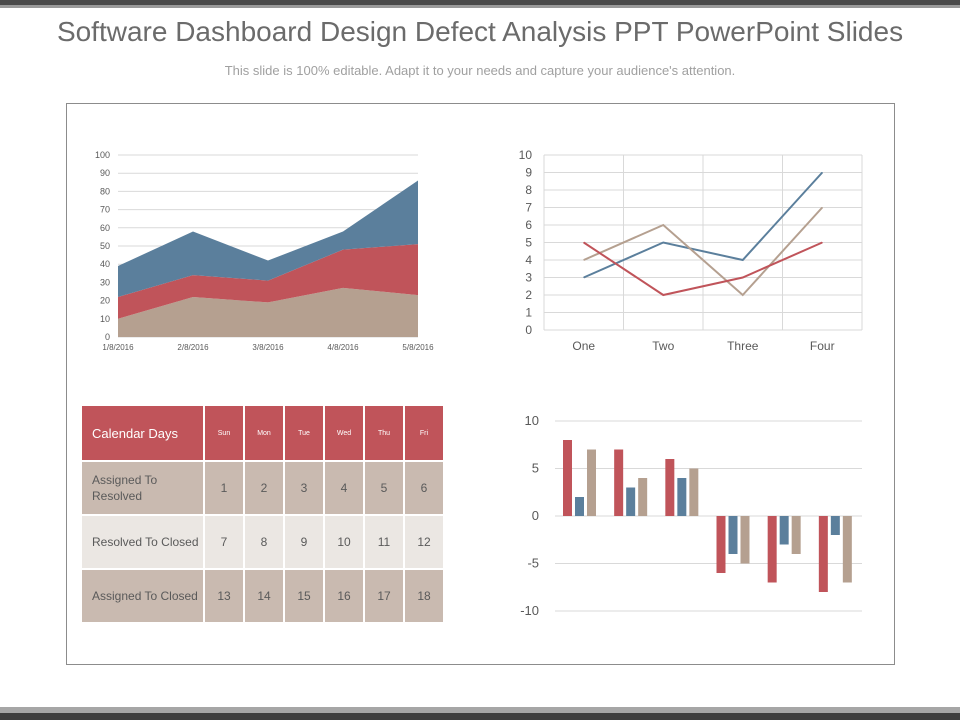 The height and width of the screenshot is (720, 960). What do you see at coordinates (143, 543) in the screenshot?
I see `table-row-label: Resolved To Closed` at bounding box center [143, 543].